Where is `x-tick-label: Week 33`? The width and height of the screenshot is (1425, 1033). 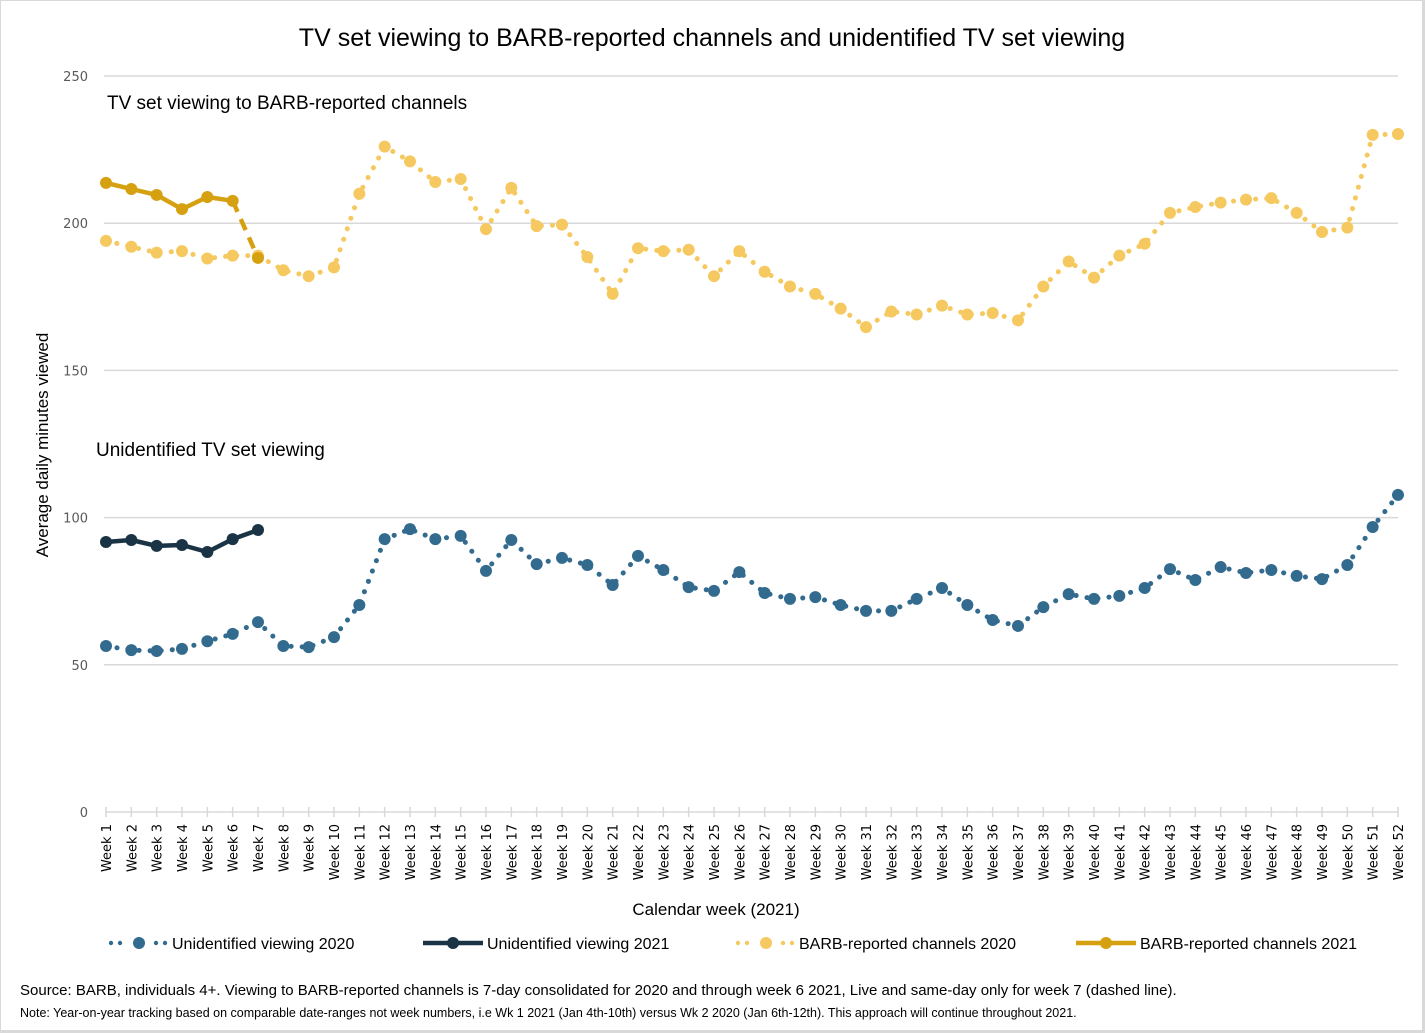
x-tick-label: Week 33 is located at coordinates (918, 852).